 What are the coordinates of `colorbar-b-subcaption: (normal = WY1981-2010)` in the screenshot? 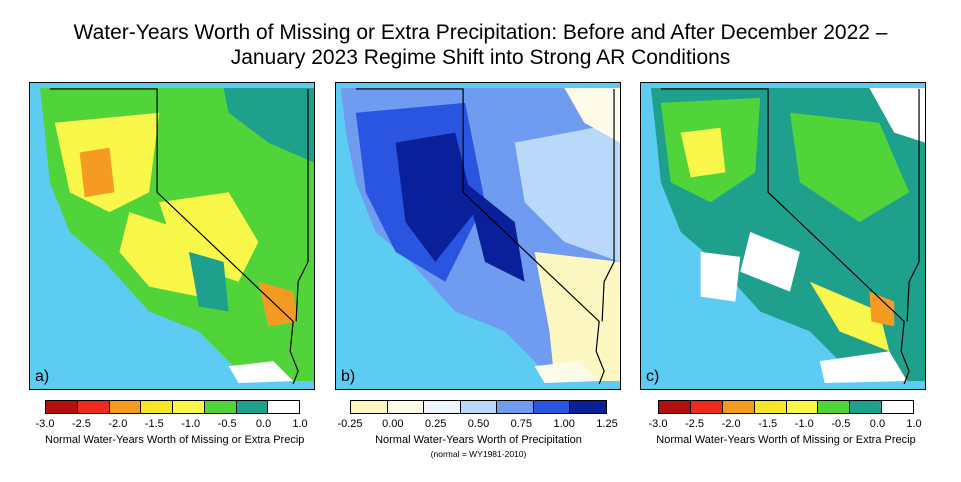 It's located at (478, 454).